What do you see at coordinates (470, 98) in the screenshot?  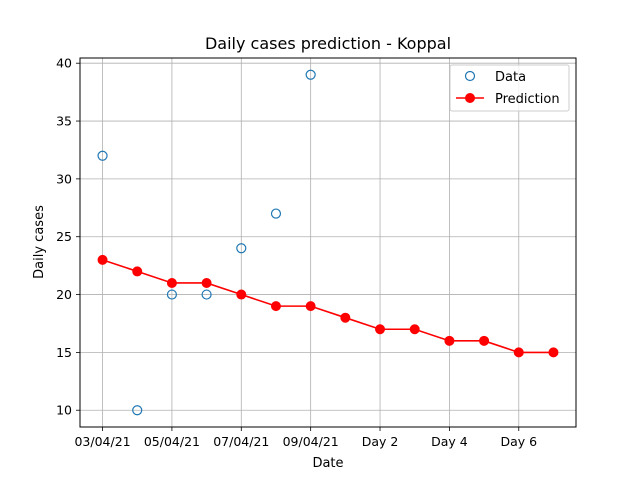 I see `legend-prediction-marker` at bounding box center [470, 98].